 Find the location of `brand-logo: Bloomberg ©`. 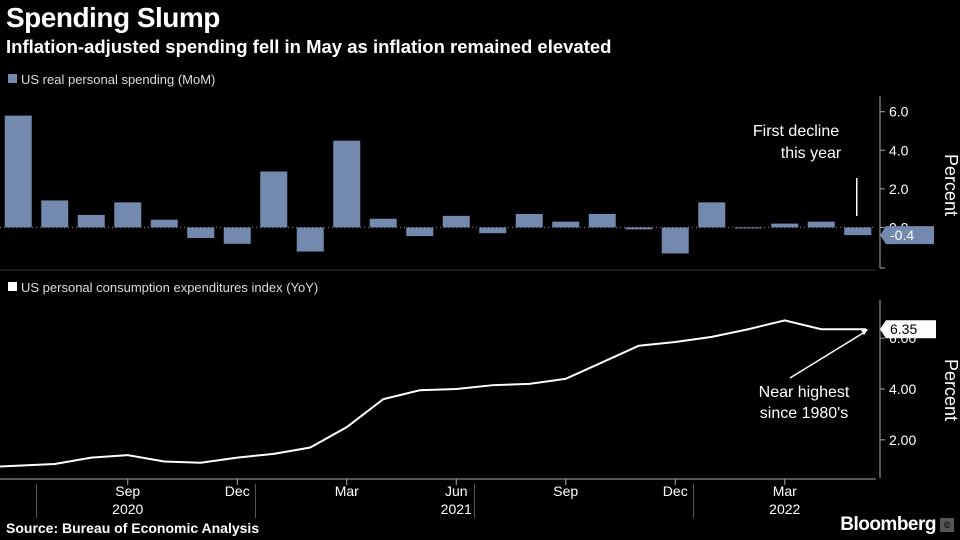

brand-logo: Bloomberg © is located at coordinates (897, 525).